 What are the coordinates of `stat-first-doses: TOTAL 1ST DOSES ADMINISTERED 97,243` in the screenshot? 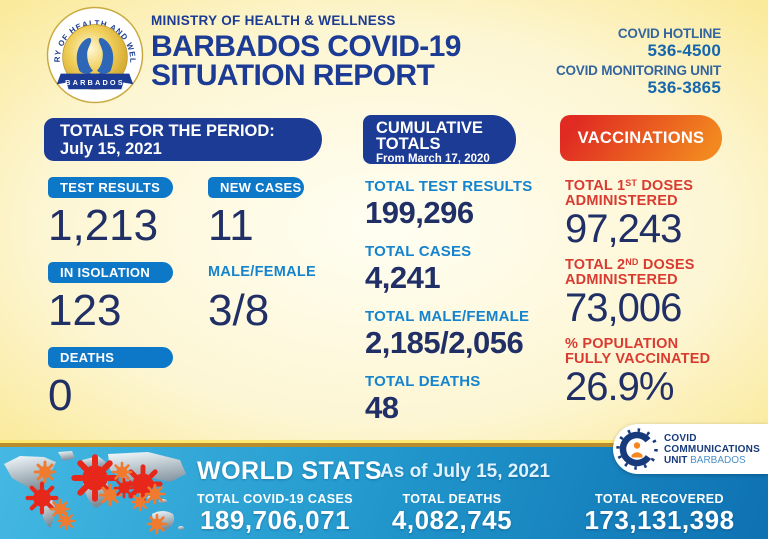 It's located at (650, 212).